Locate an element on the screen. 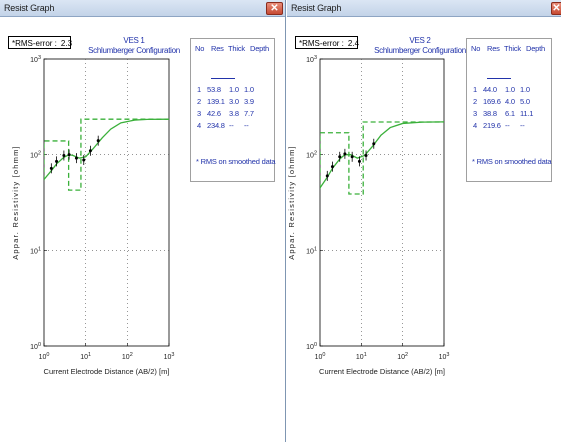 The image size is (561, 442). legend-cell: 11.1 is located at coordinates (527, 113).